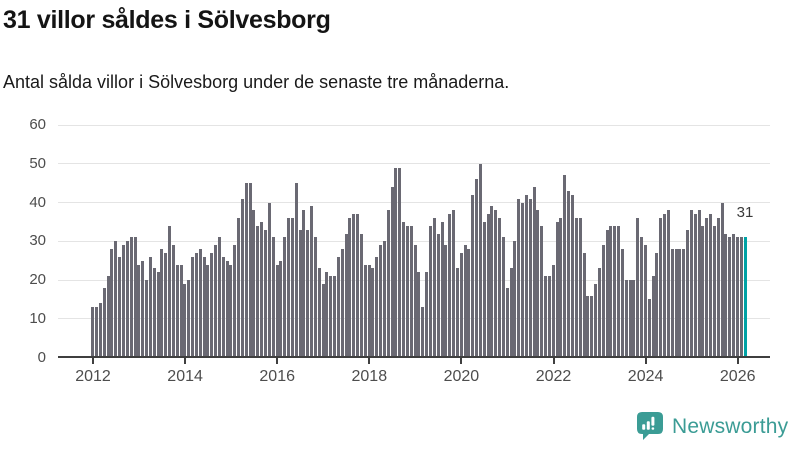 Image resolution: width=800 pixels, height=450 pixels. I want to click on x-axis-label: 2014, so click(185, 376).